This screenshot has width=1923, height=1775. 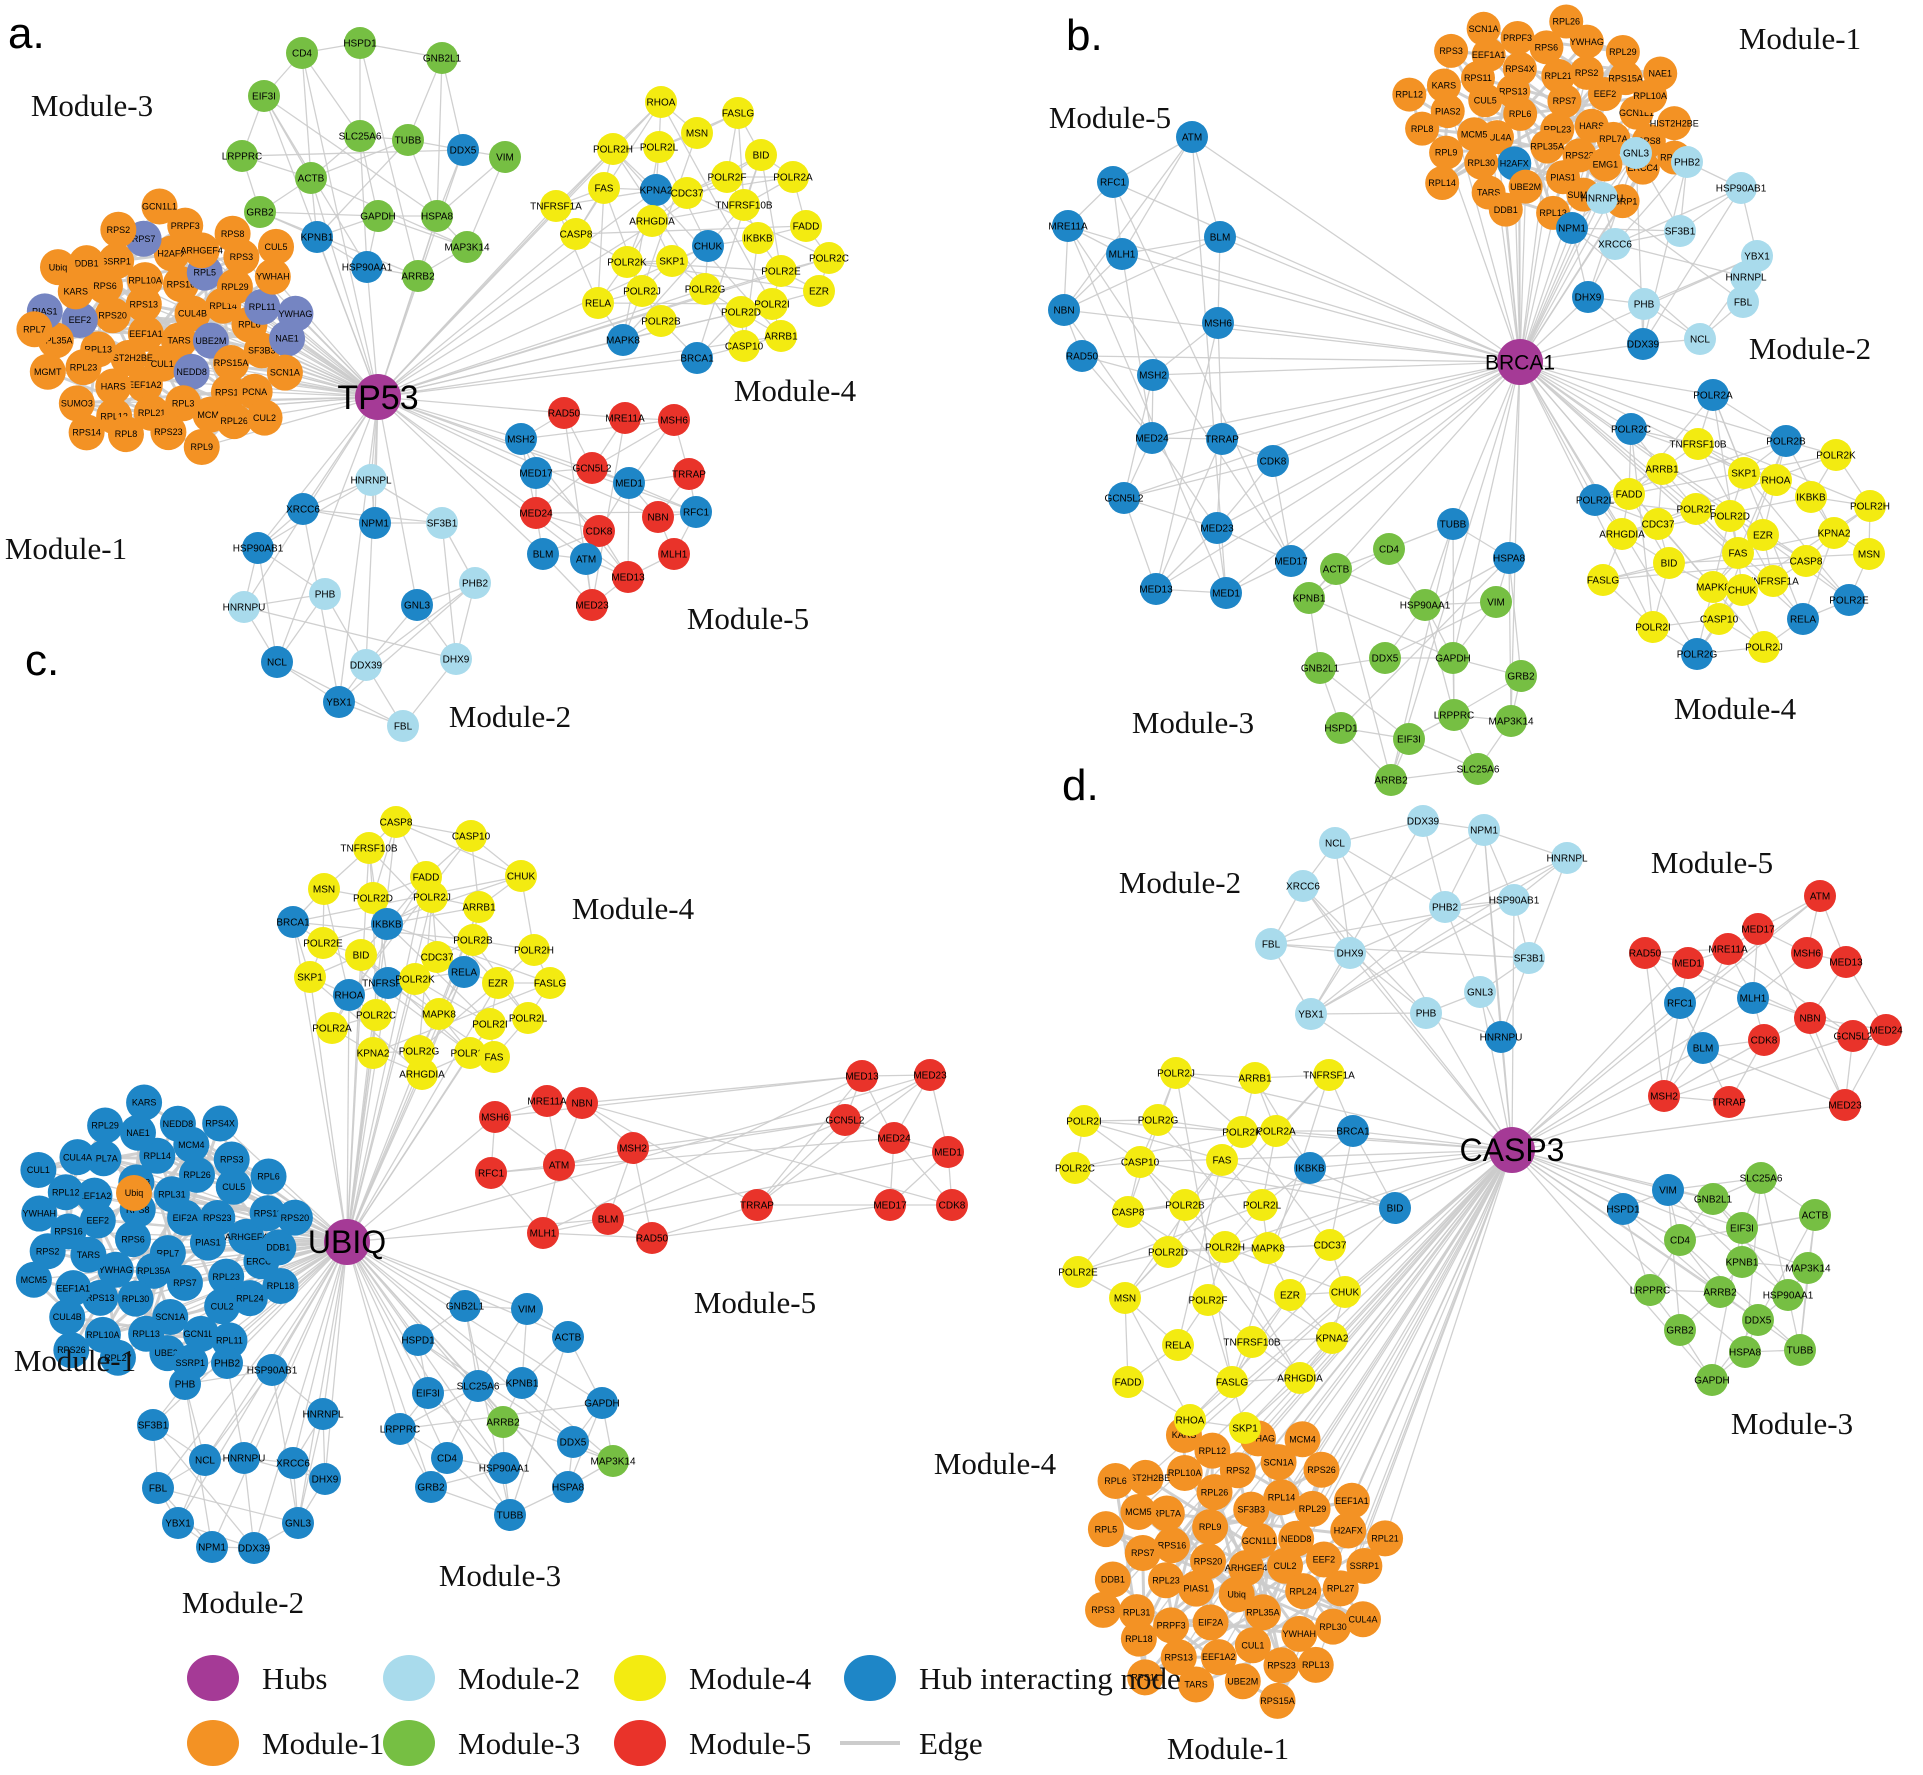 I want to click on node-label: RPS23, so click(x=1281, y=1665).